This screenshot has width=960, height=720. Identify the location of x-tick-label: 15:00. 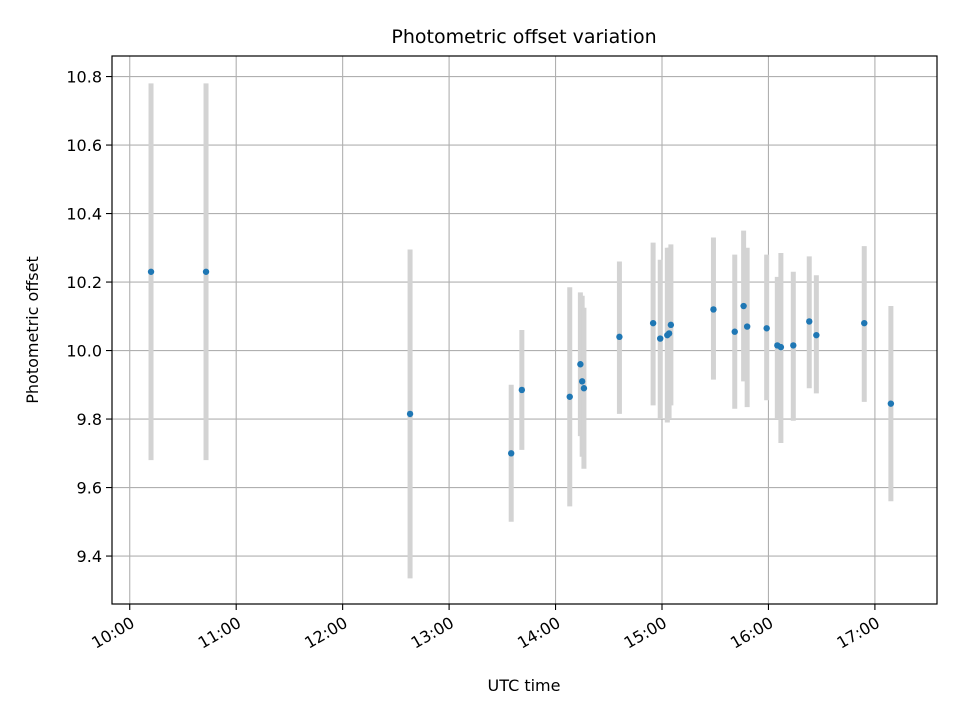
(645, 633).